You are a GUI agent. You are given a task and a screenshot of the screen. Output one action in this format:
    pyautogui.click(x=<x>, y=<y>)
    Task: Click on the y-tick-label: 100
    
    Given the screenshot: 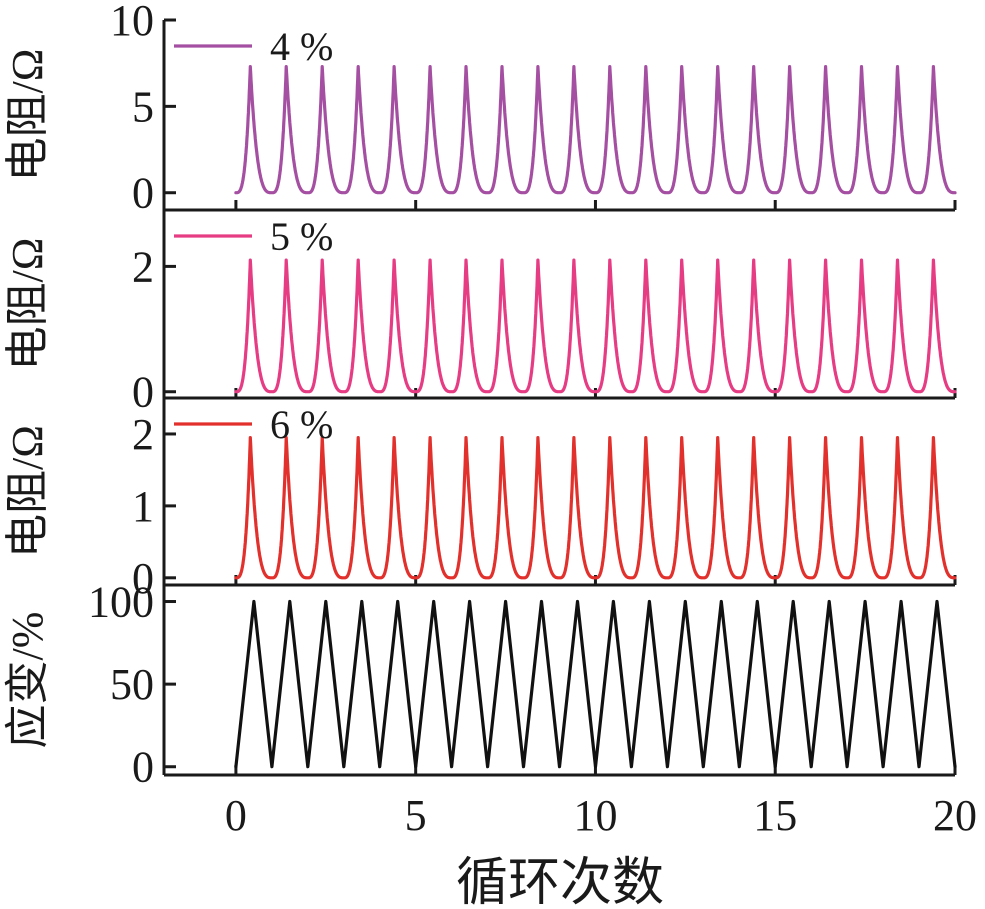 What is the action you would take?
    pyautogui.click(x=121, y=602)
    